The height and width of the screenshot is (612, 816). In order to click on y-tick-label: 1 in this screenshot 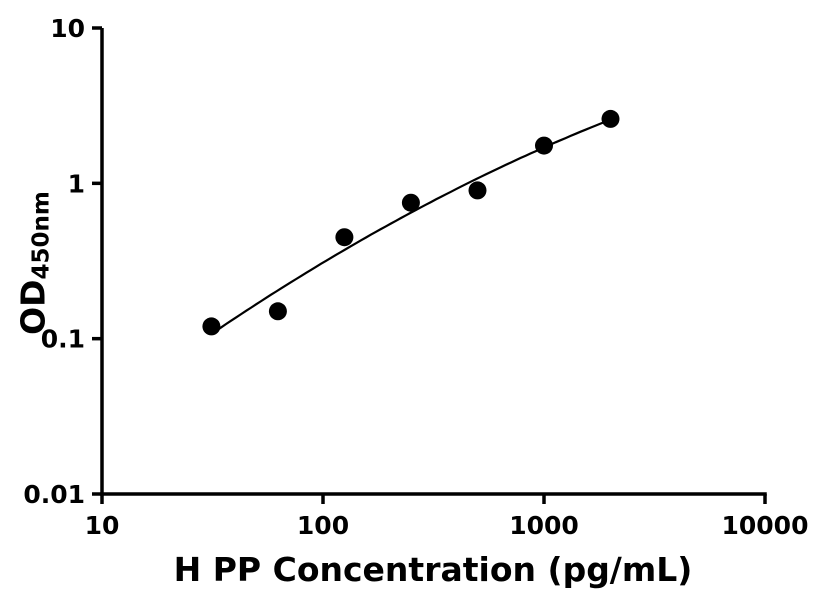, I will do `click(76, 183)`.